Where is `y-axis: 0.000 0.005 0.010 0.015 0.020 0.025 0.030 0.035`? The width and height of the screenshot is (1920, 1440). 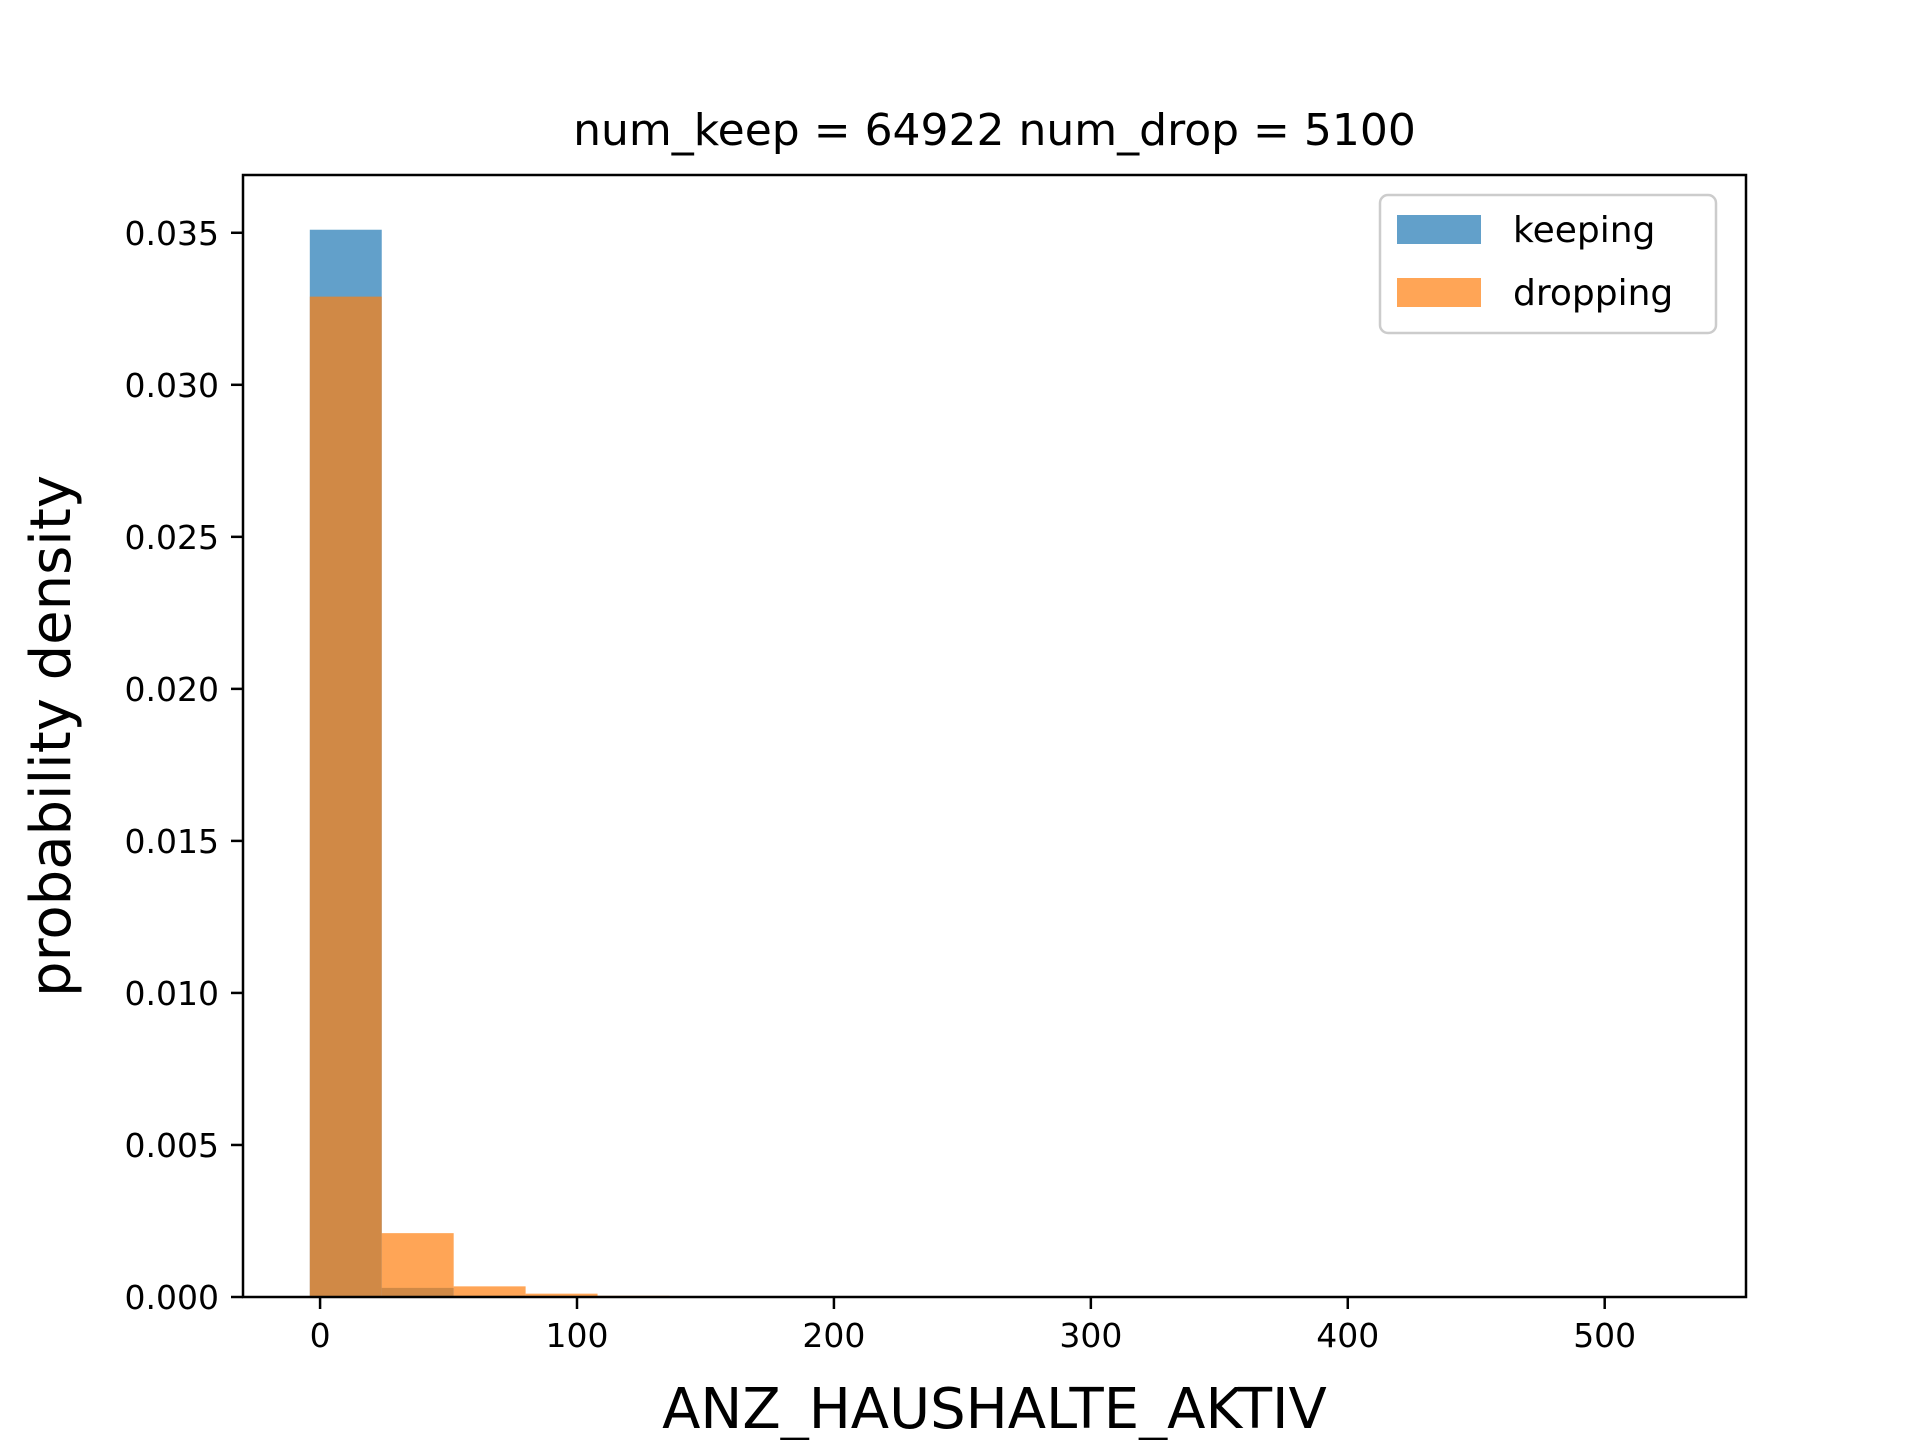 y-axis: 0.000 0.005 0.010 0.015 0.020 0.025 0.030 0.035 is located at coordinates (184, 765).